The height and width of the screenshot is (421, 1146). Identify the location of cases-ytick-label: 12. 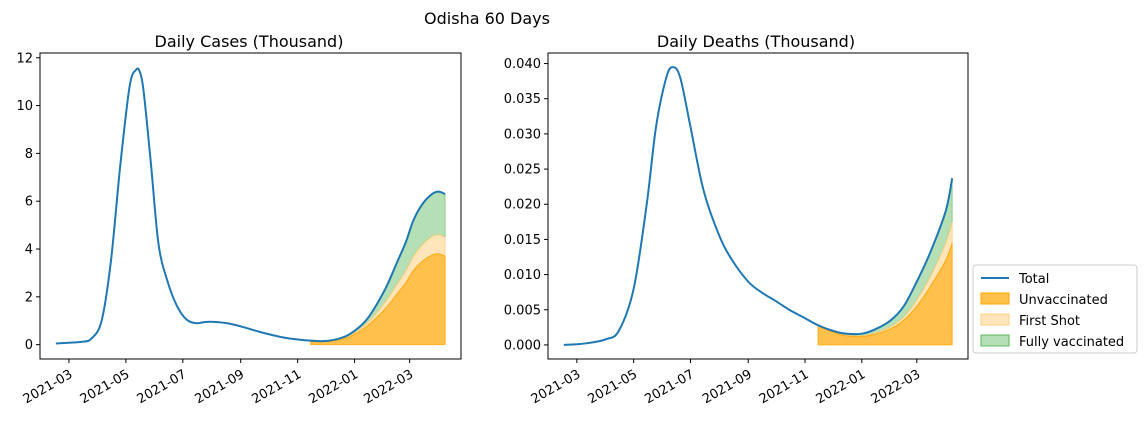
(24, 58).